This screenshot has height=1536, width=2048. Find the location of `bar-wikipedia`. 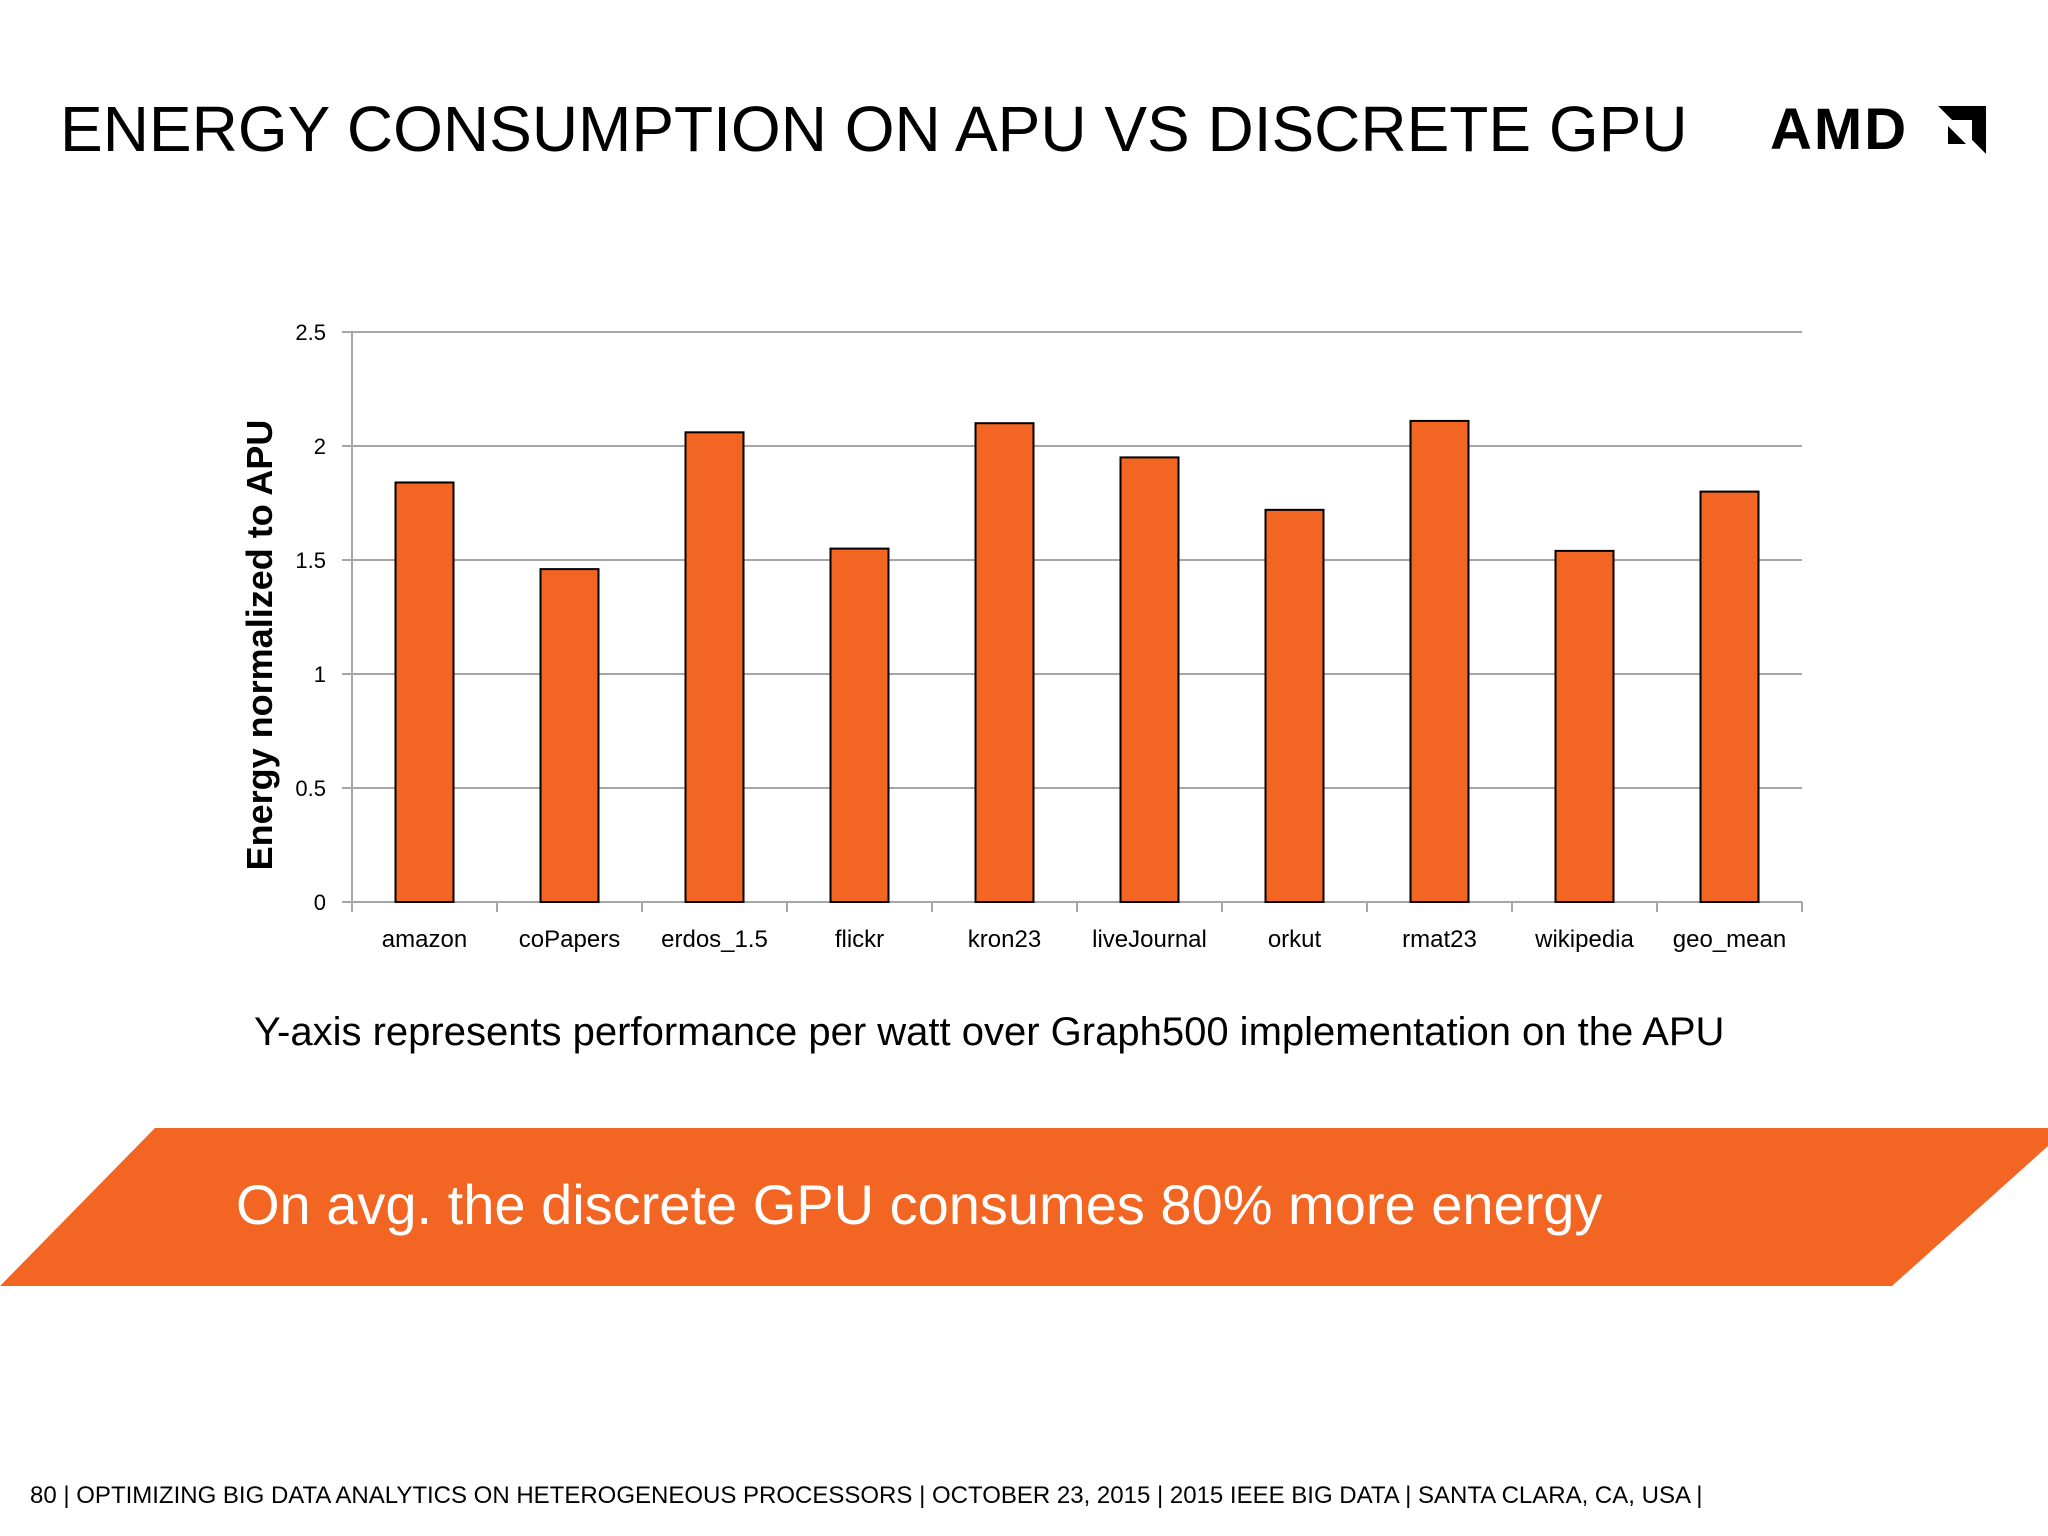

bar-wikipedia is located at coordinates (1584, 726).